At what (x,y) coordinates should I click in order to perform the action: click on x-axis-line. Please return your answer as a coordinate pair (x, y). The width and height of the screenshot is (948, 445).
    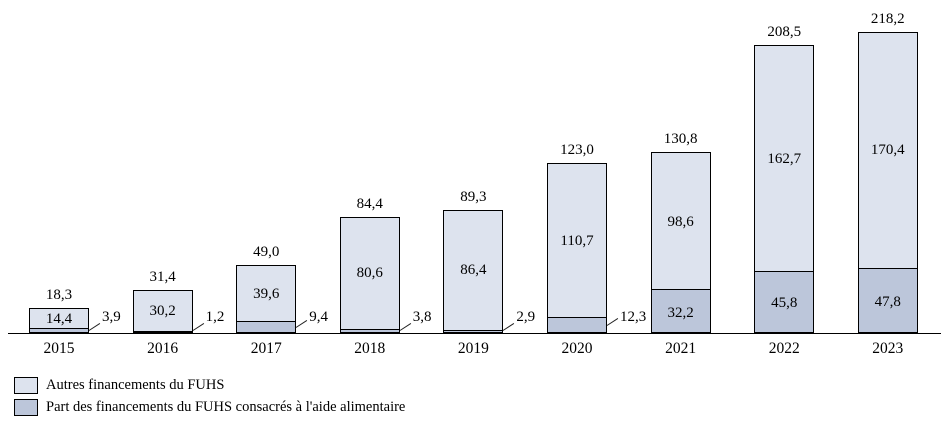
    Looking at the image, I should click on (474, 333).